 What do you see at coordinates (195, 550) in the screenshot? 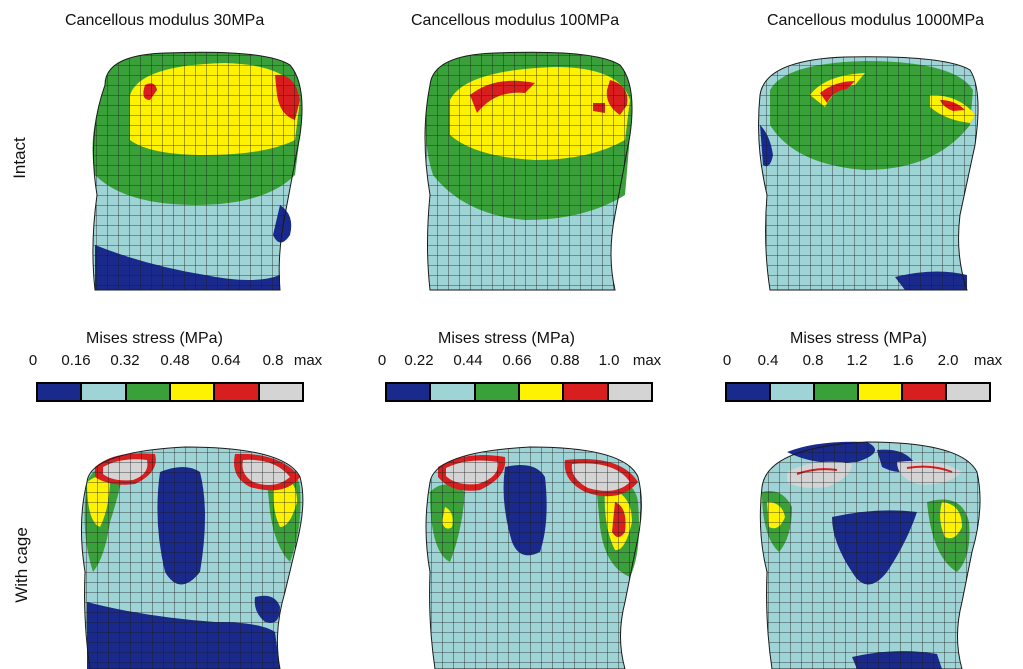
I see `cage-30mpa-model` at bounding box center [195, 550].